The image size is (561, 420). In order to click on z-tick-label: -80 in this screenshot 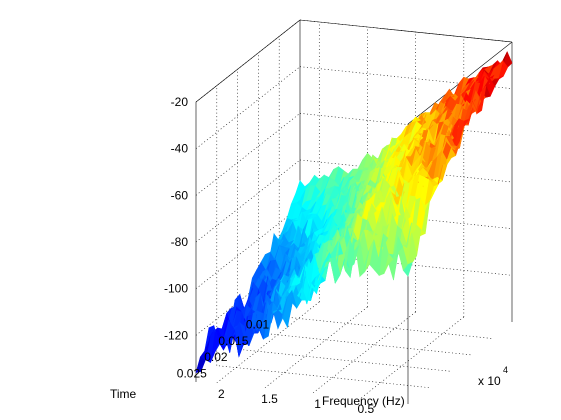, I will do `click(180, 242)`.